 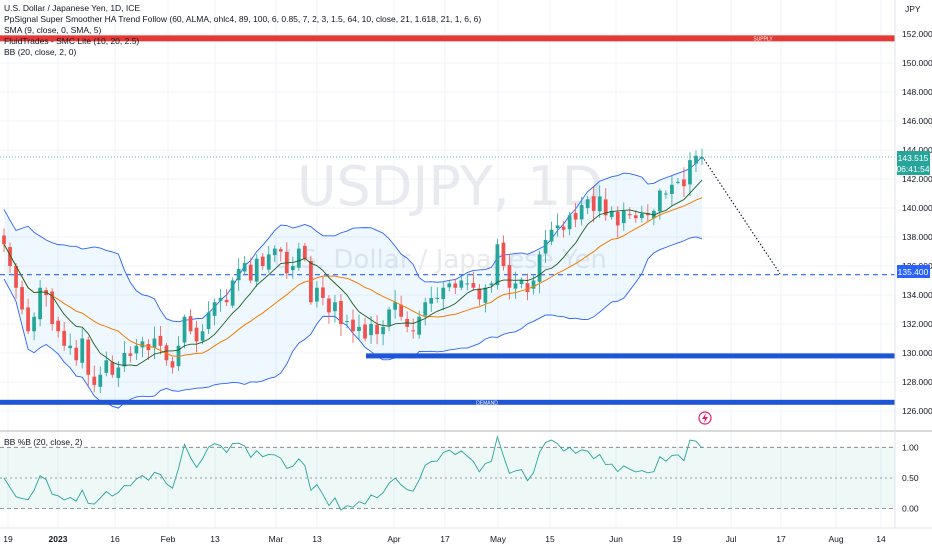 I want to click on time-tick-label: 19, so click(x=8, y=539).